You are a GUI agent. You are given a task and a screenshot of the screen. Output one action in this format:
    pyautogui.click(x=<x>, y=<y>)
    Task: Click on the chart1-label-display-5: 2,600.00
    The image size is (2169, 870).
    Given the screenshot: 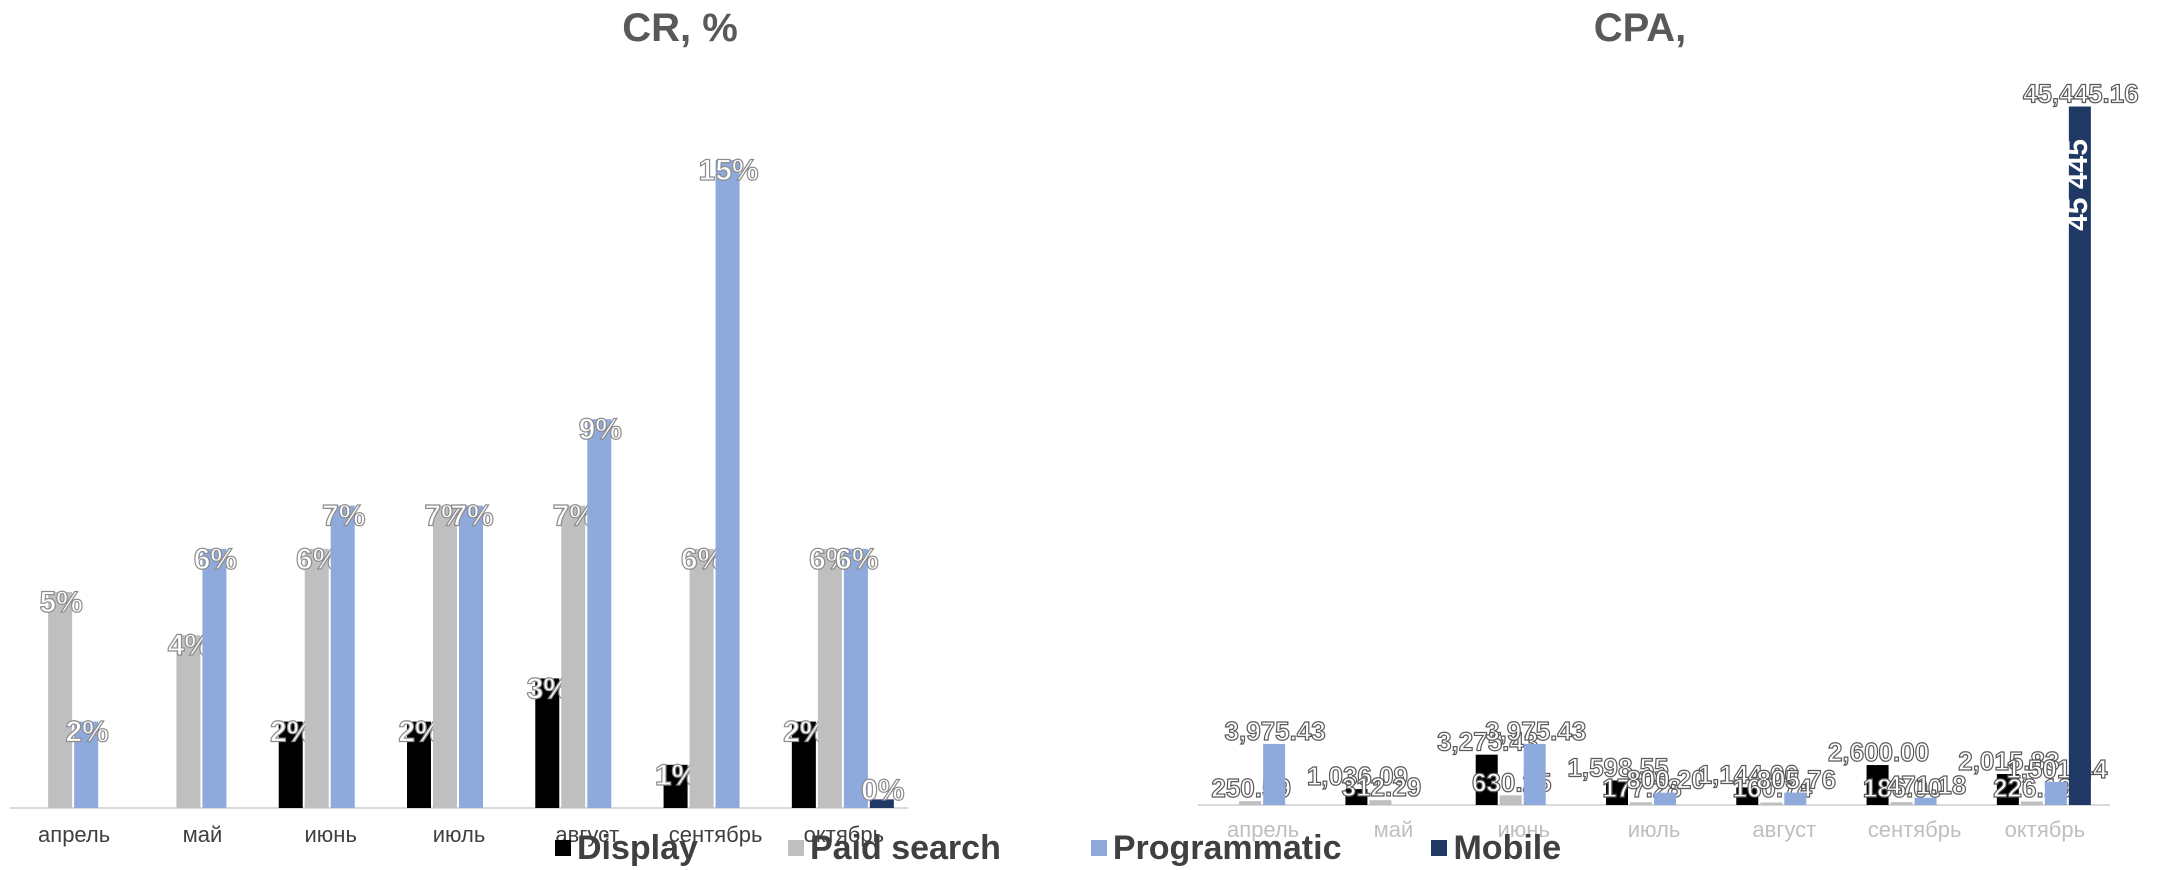 What is the action you would take?
    pyautogui.click(x=1878, y=752)
    